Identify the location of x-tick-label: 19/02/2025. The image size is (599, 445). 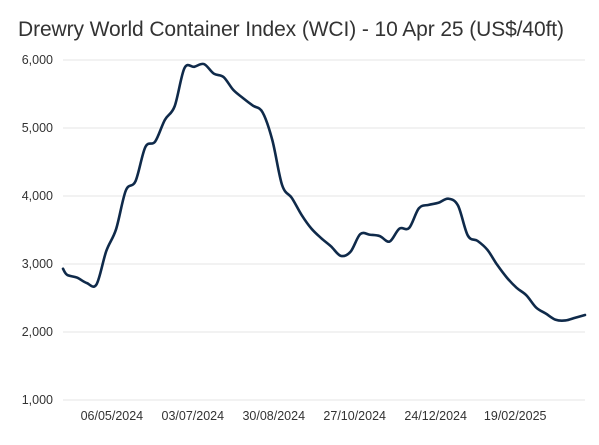
(515, 416).